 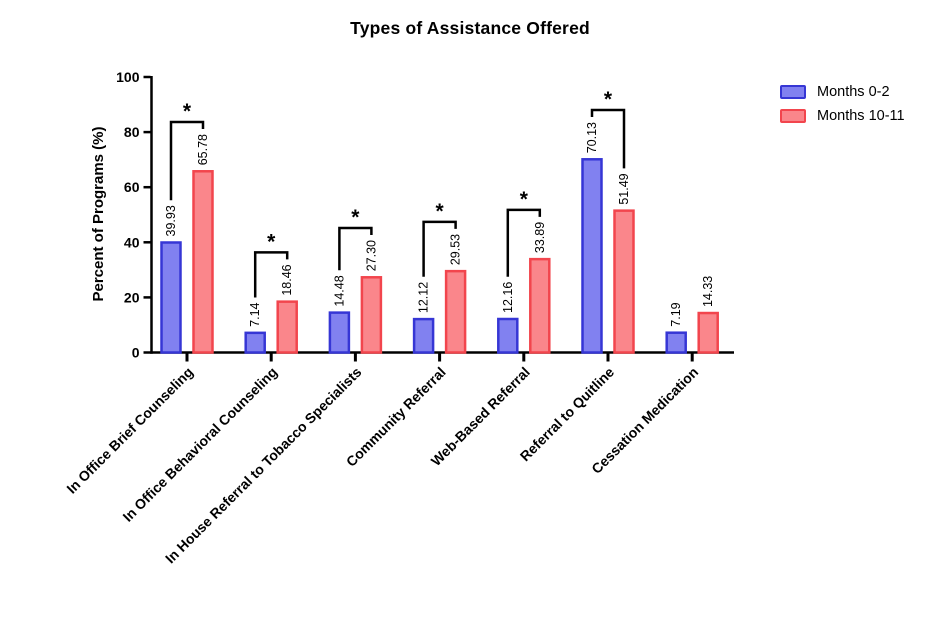 I want to click on legend-item-months-0-2: Months 0-2, so click(x=842, y=92).